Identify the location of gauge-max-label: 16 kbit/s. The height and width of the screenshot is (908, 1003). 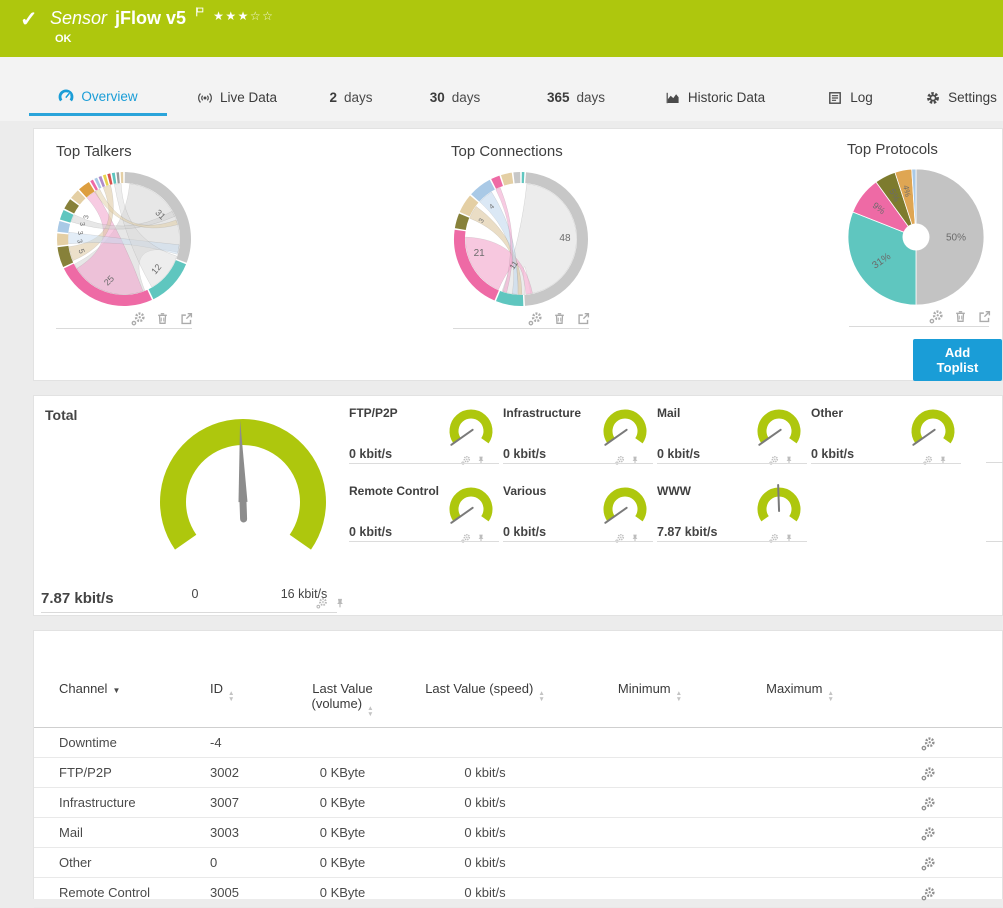
(304, 594).